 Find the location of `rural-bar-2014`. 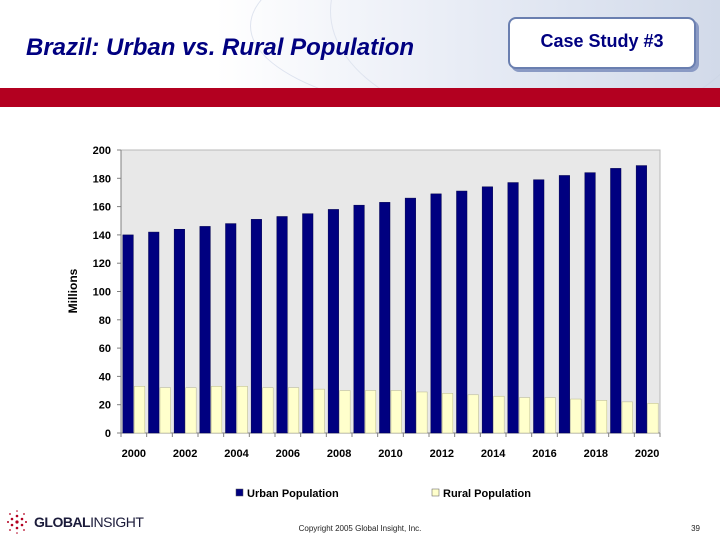

rural-bar-2014 is located at coordinates (499, 414).